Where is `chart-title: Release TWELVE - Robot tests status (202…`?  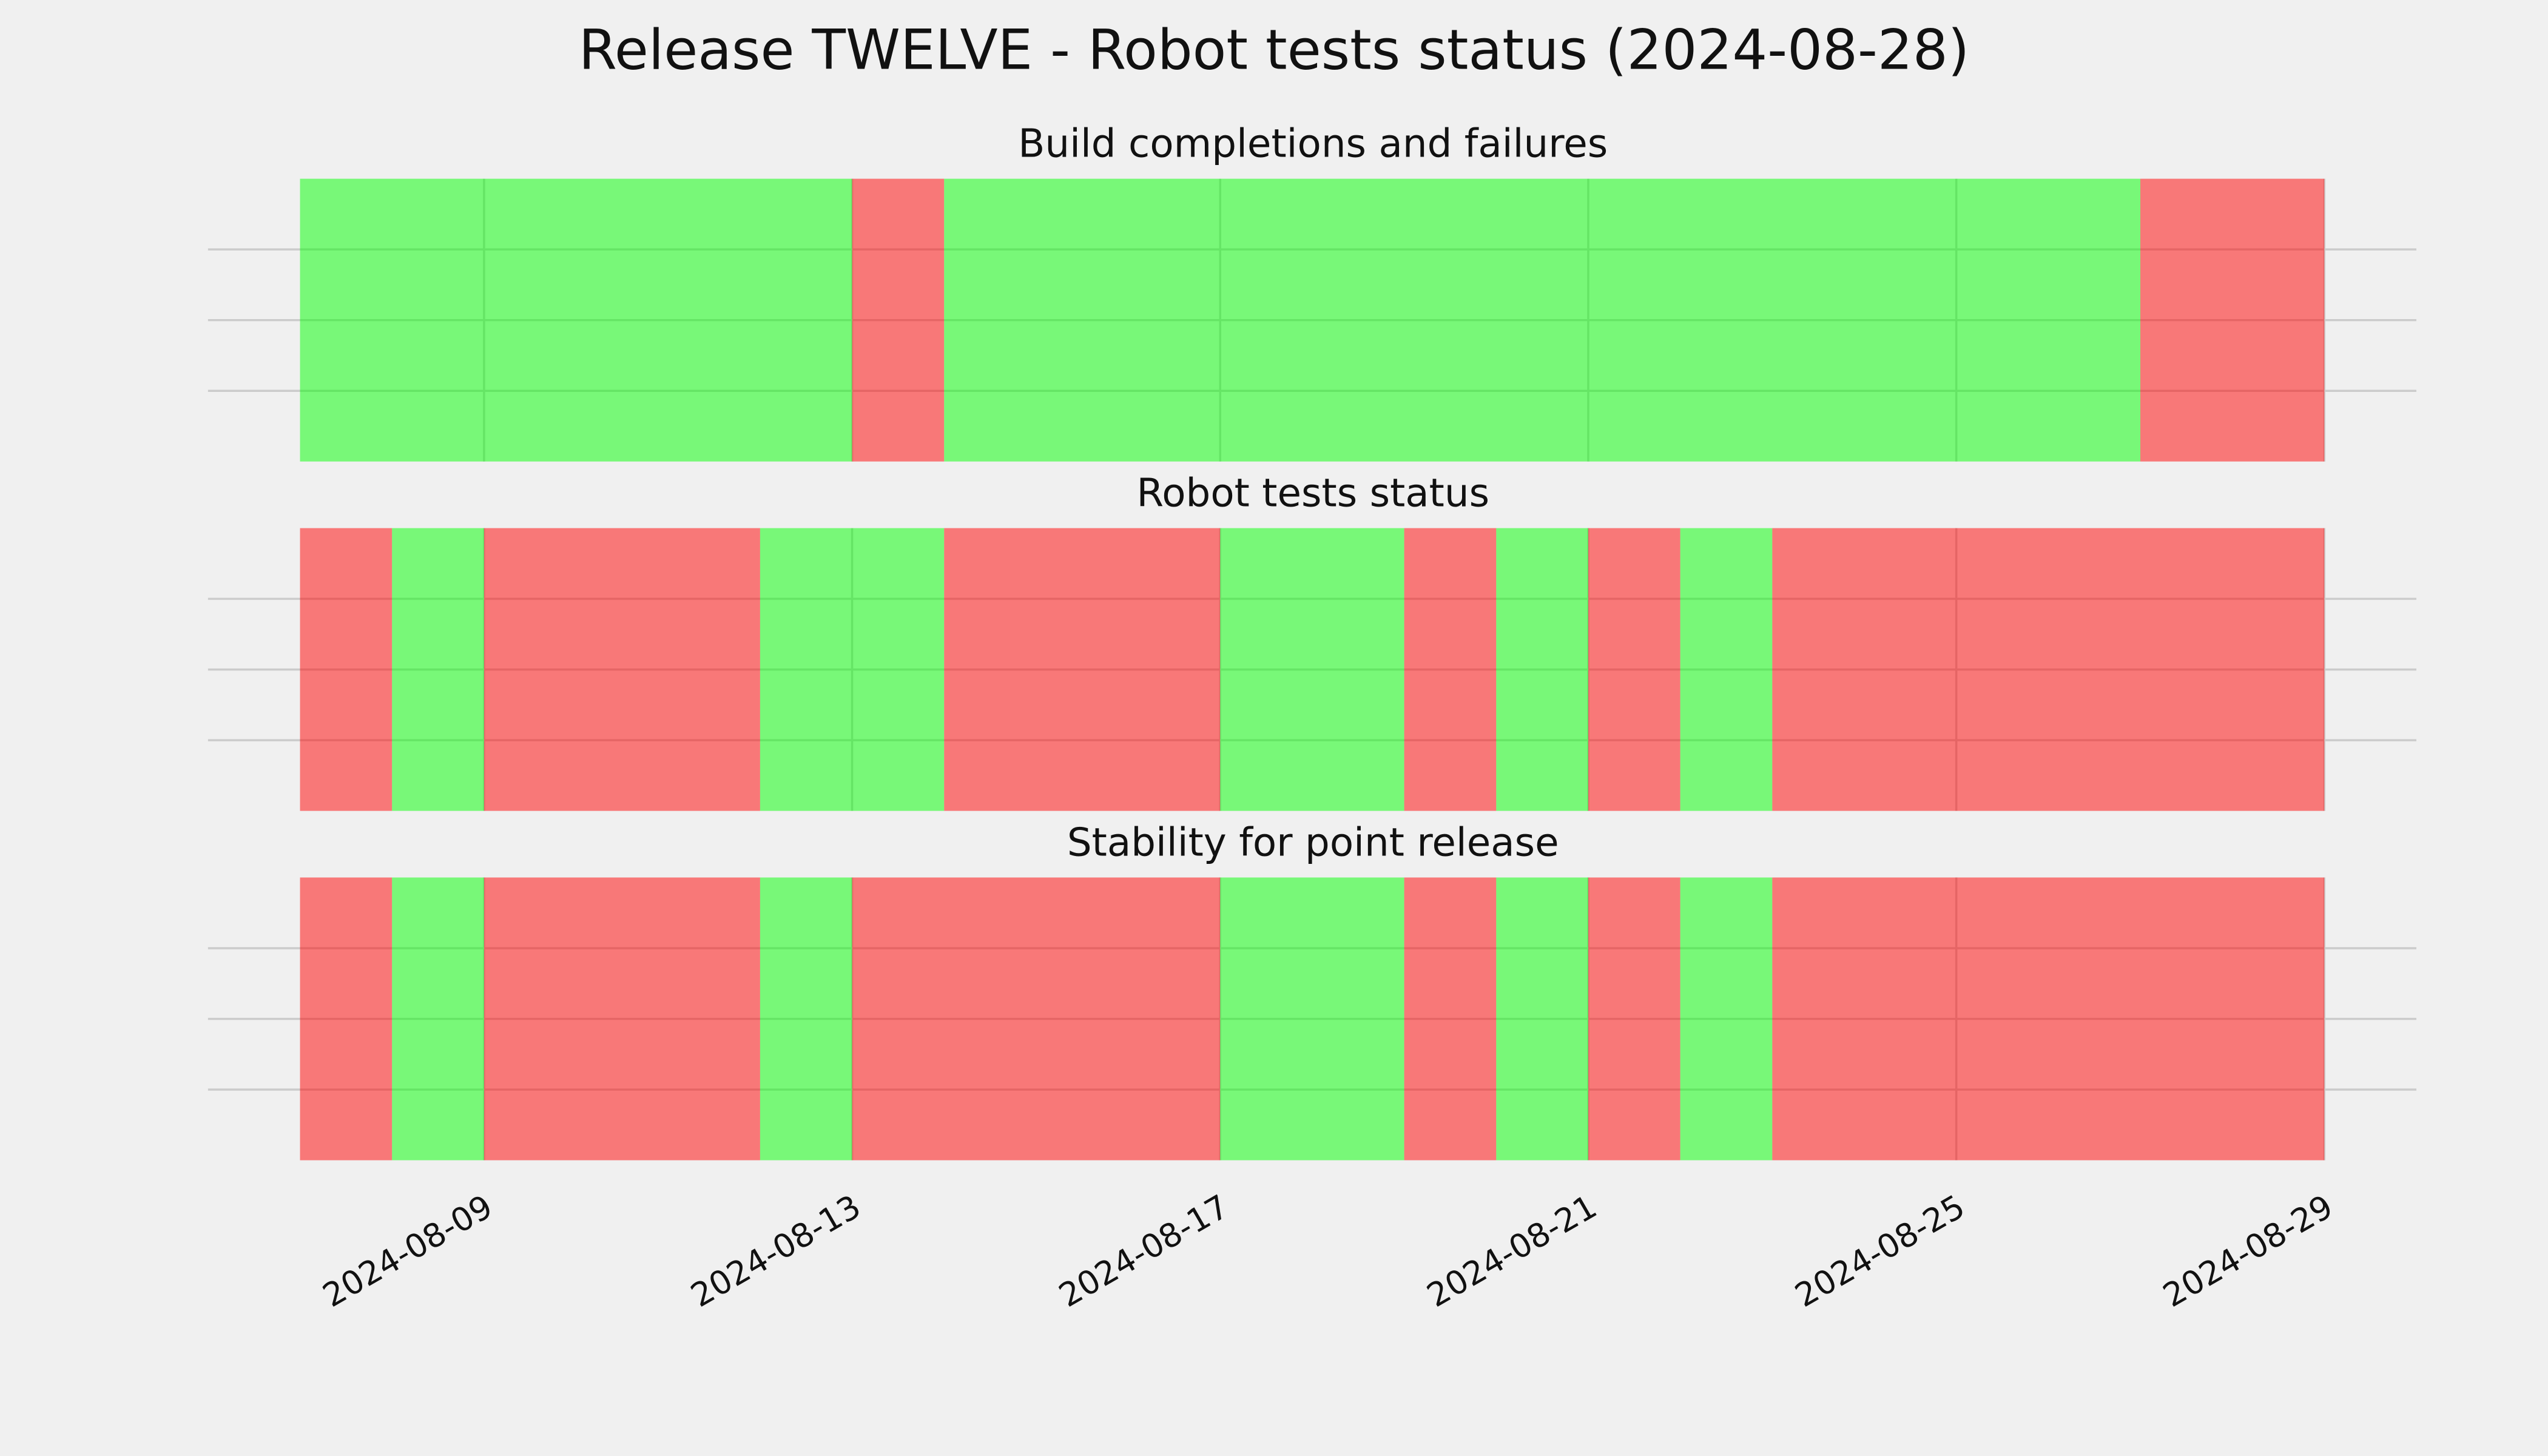
chart-title: Release TWELVE - Robot tests status (202… is located at coordinates (1274, 50).